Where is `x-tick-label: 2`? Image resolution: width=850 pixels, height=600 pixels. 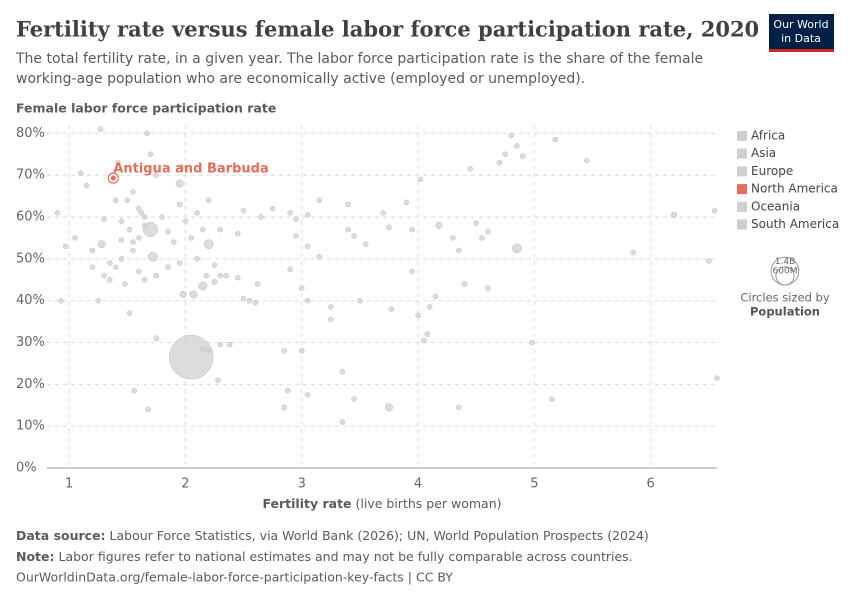
x-tick-label: 2 is located at coordinates (185, 484).